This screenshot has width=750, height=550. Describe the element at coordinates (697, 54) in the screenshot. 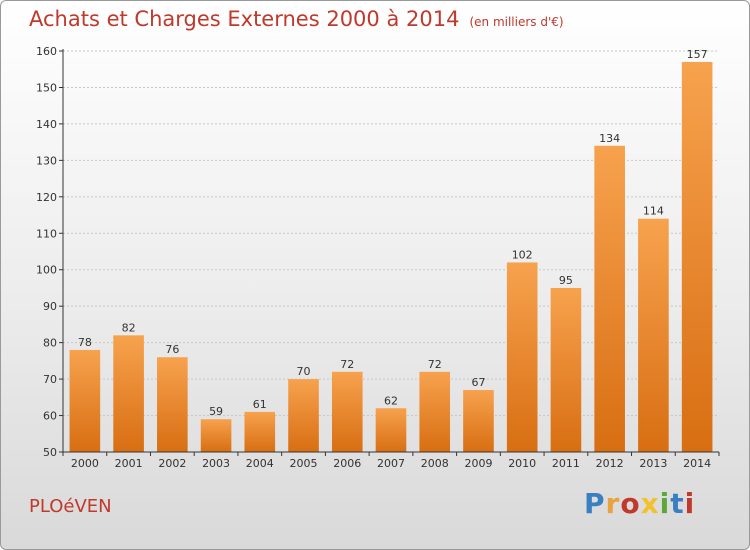

I see `data-label: 157` at that location.